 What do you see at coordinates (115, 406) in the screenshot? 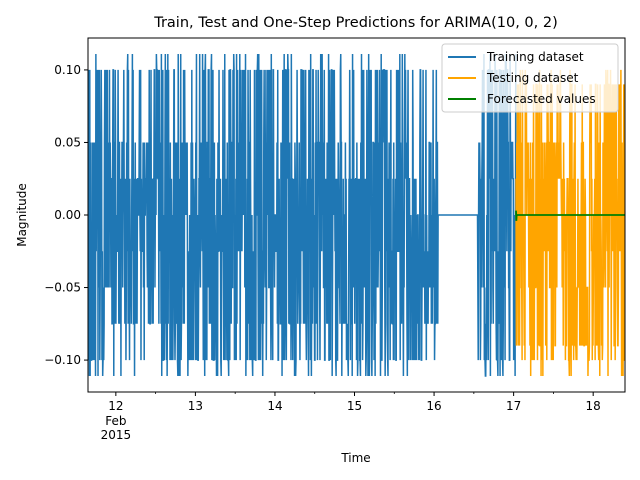
I see `x-tick-label: 12` at bounding box center [115, 406].